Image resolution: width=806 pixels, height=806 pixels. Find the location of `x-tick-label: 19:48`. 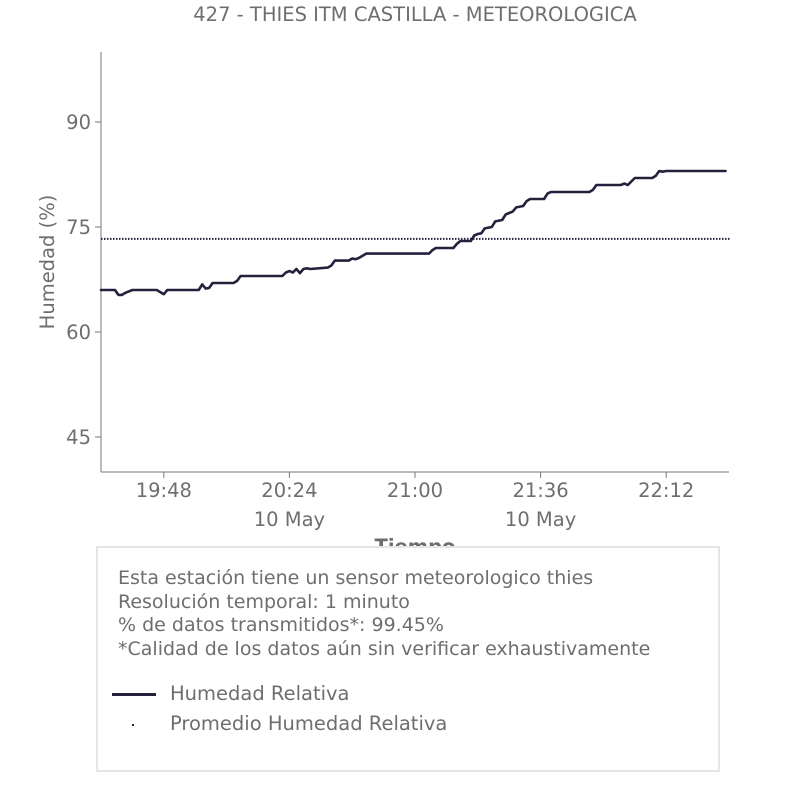

x-tick-label: 19:48 is located at coordinates (164, 490).